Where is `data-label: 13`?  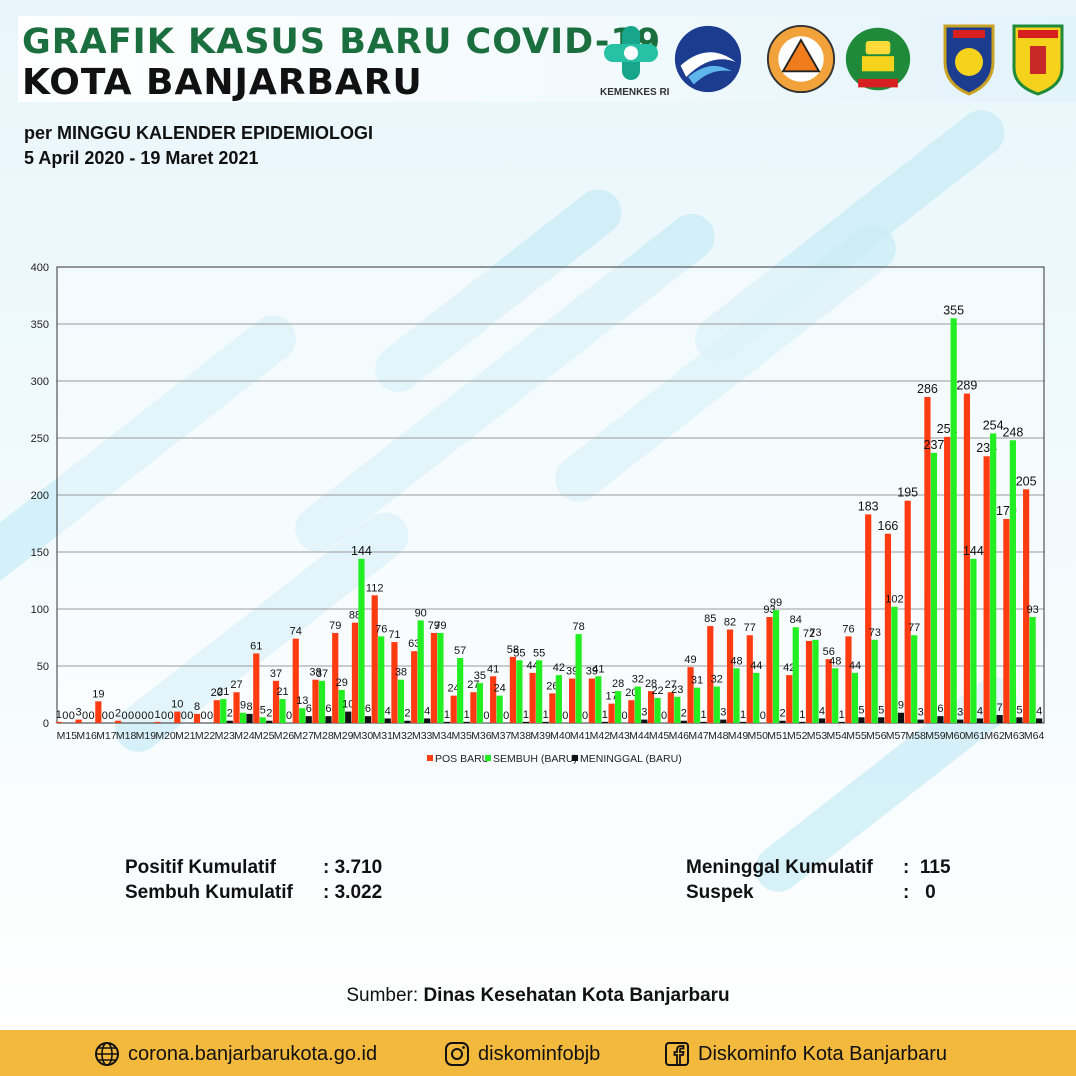
data-label: 13 is located at coordinates (302, 701).